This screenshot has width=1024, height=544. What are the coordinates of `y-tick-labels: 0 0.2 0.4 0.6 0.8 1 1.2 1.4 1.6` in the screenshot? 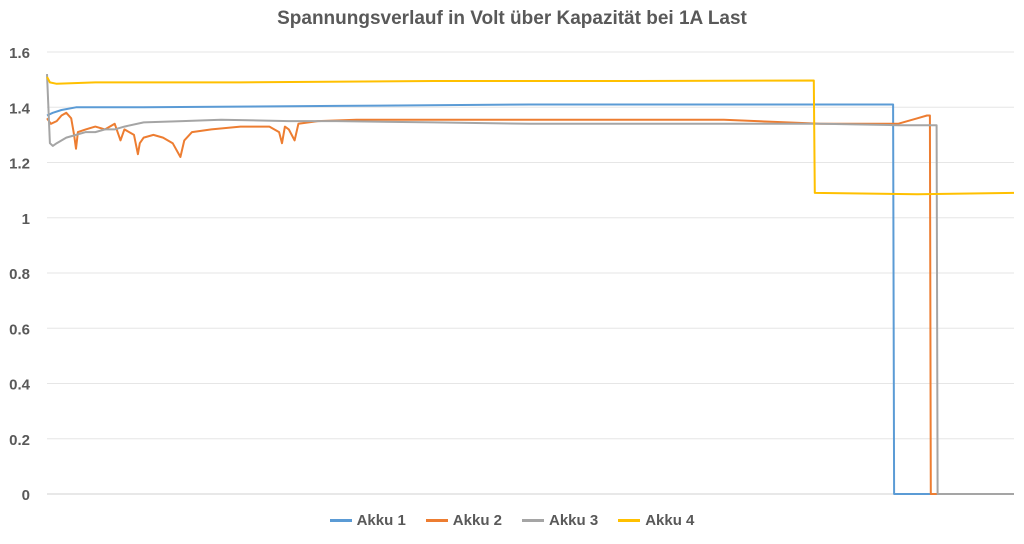 It's located at (20, 274).